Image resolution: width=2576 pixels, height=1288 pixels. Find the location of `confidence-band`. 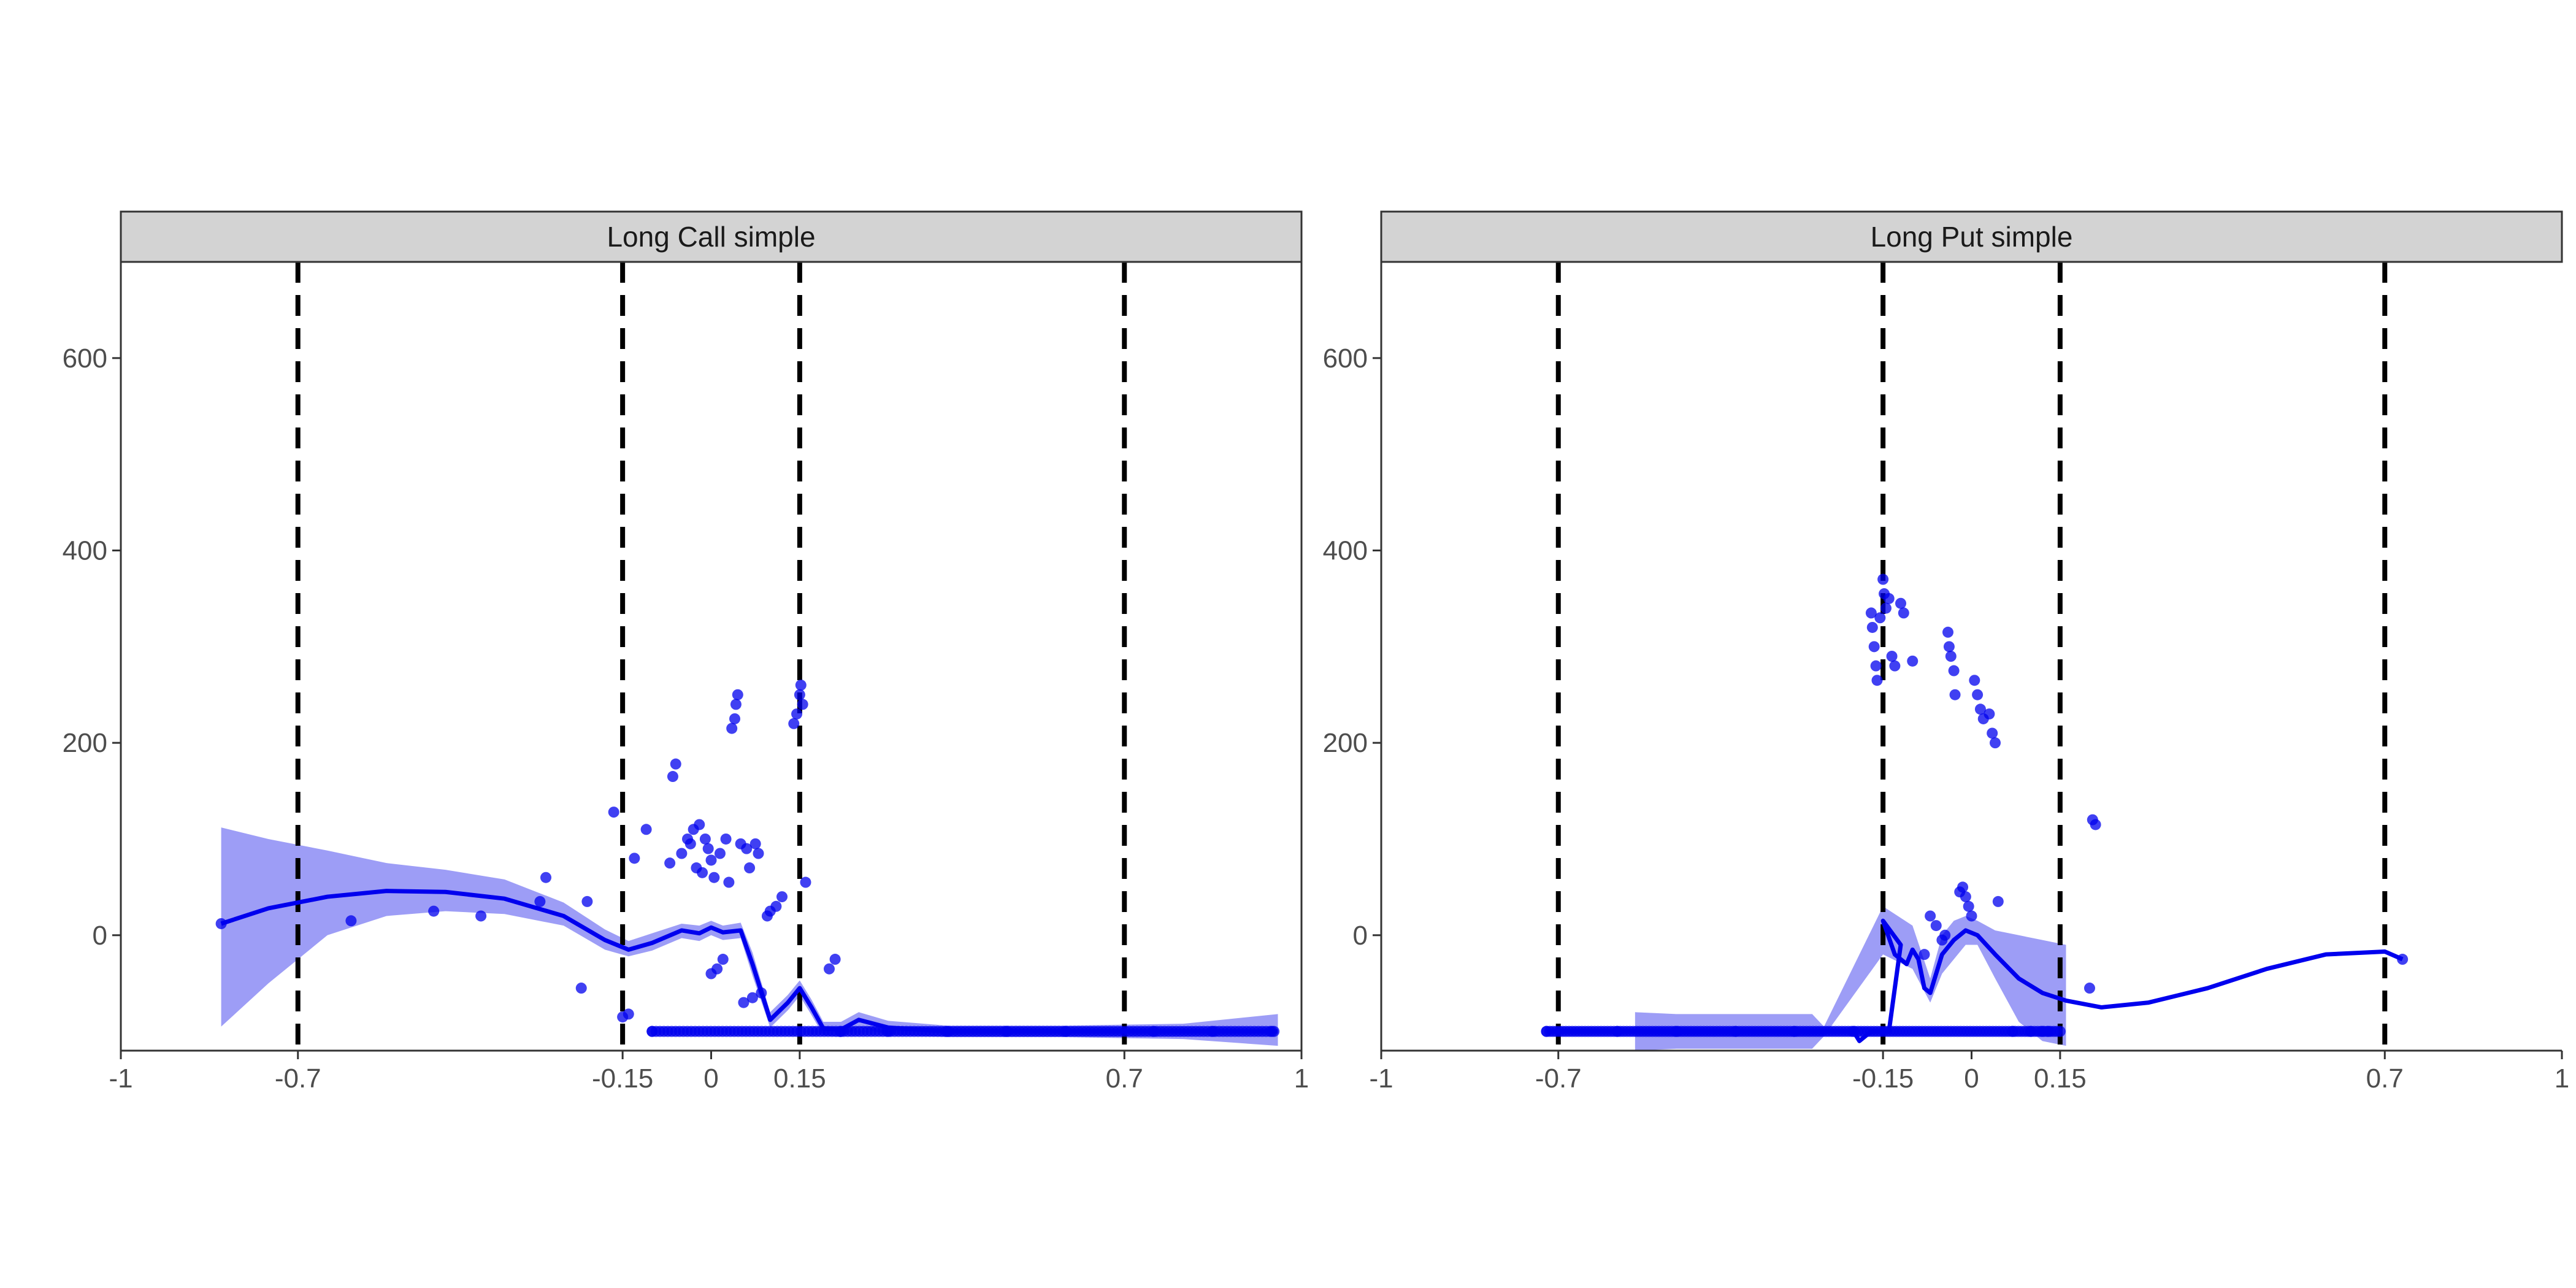

confidence-band is located at coordinates (1850, 978).